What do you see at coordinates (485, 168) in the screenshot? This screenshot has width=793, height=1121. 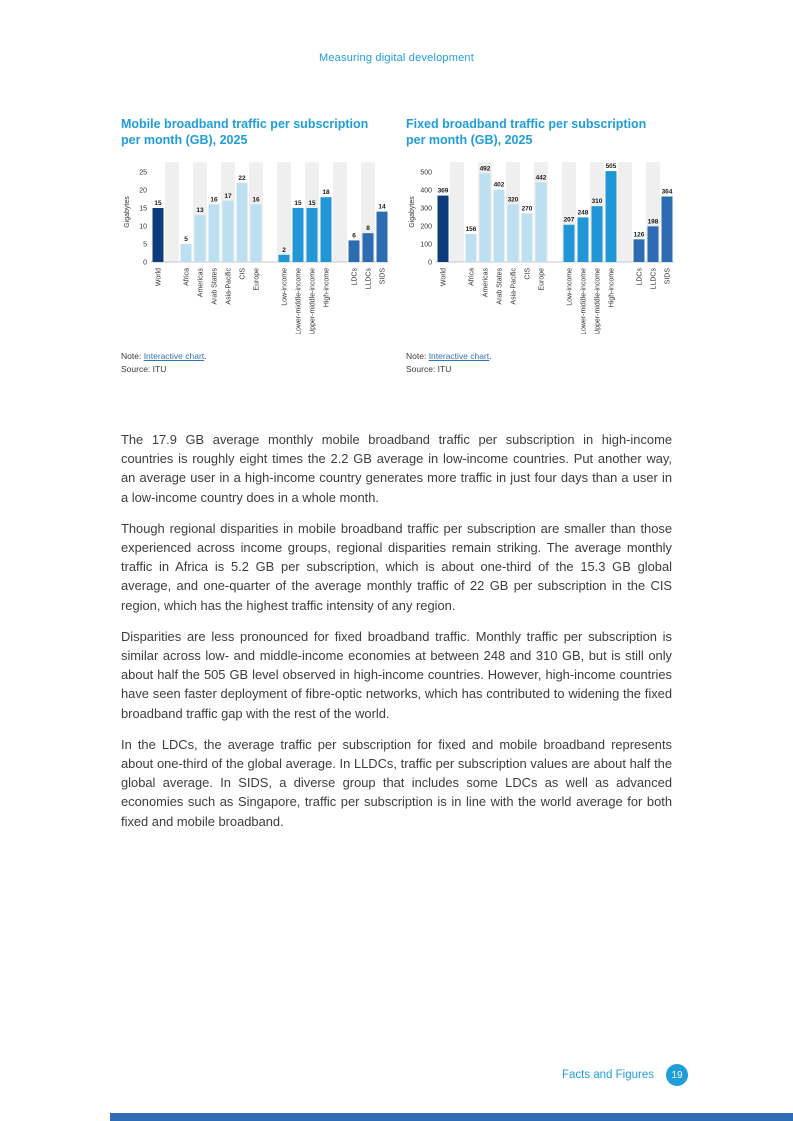 I see `svg-text: 492` at bounding box center [485, 168].